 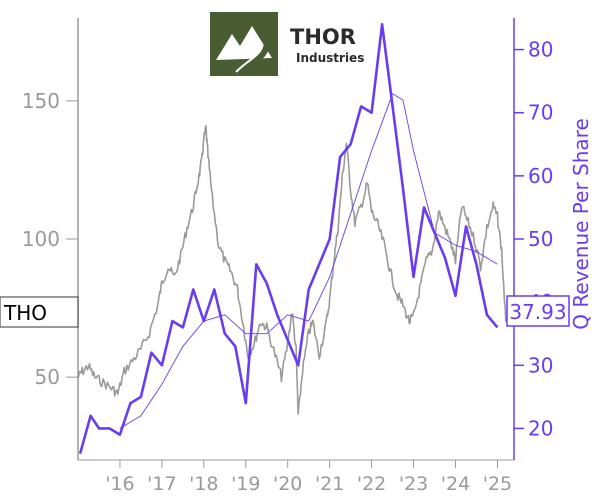 What do you see at coordinates (323, 37) in the screenshot?
I see `logo-name: THOR` at bounding box center [323, 37].